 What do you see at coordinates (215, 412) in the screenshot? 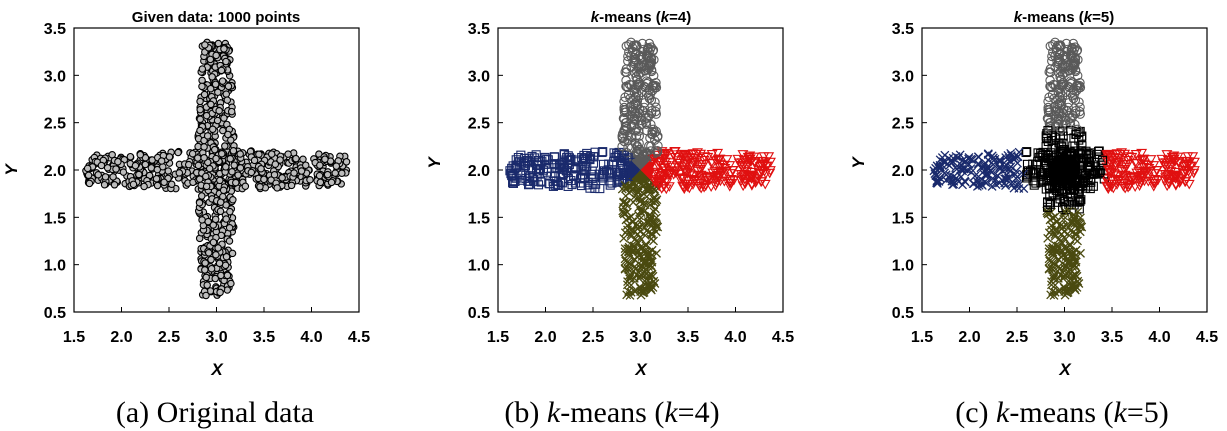
I see `panel-caption: (a) Original data` at bounding box center [215, 412].